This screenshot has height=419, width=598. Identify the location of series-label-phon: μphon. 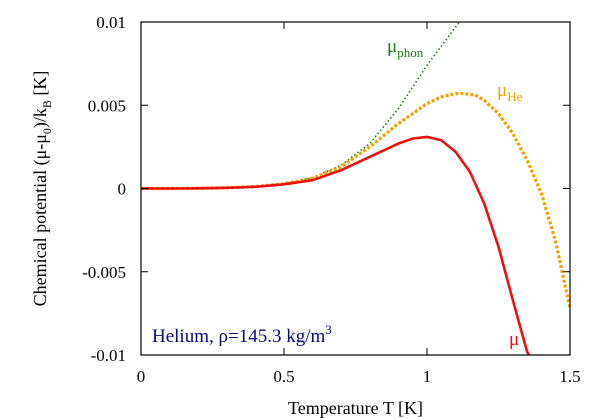
(405, 48).